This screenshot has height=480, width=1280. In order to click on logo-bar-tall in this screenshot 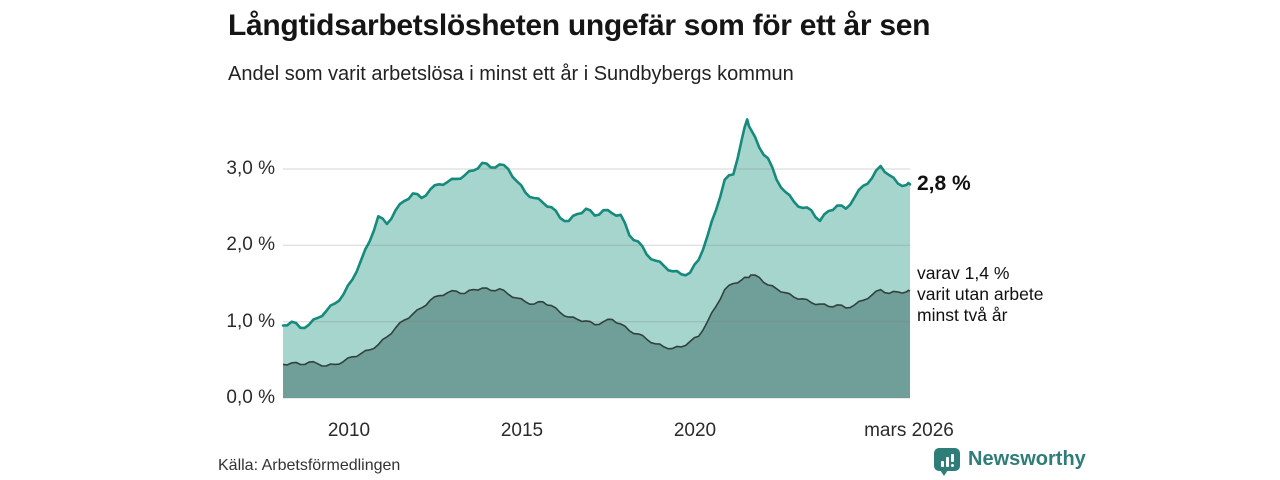, I will do `click(947, 462)`.